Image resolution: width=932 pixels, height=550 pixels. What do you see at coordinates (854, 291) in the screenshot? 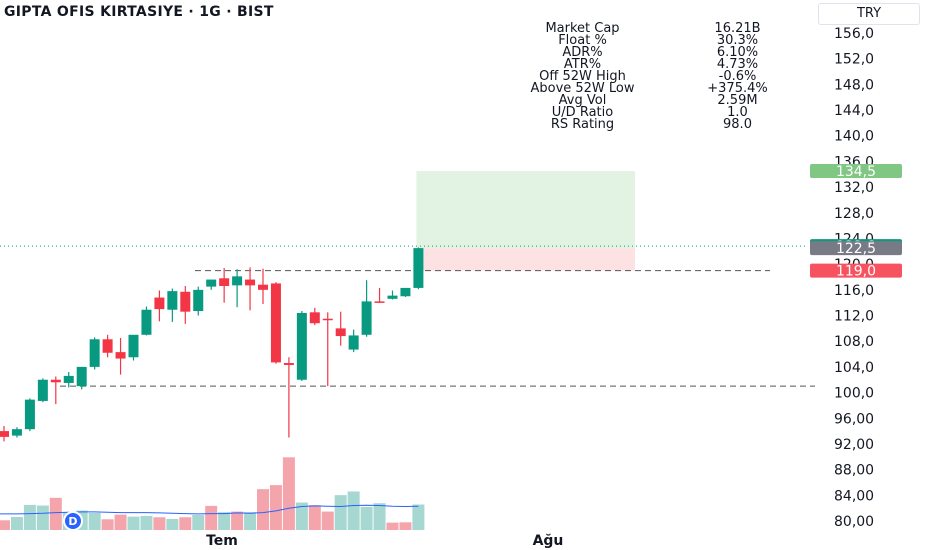
I see `y-tick-label: 116,0` at bounding box center [854, 291].